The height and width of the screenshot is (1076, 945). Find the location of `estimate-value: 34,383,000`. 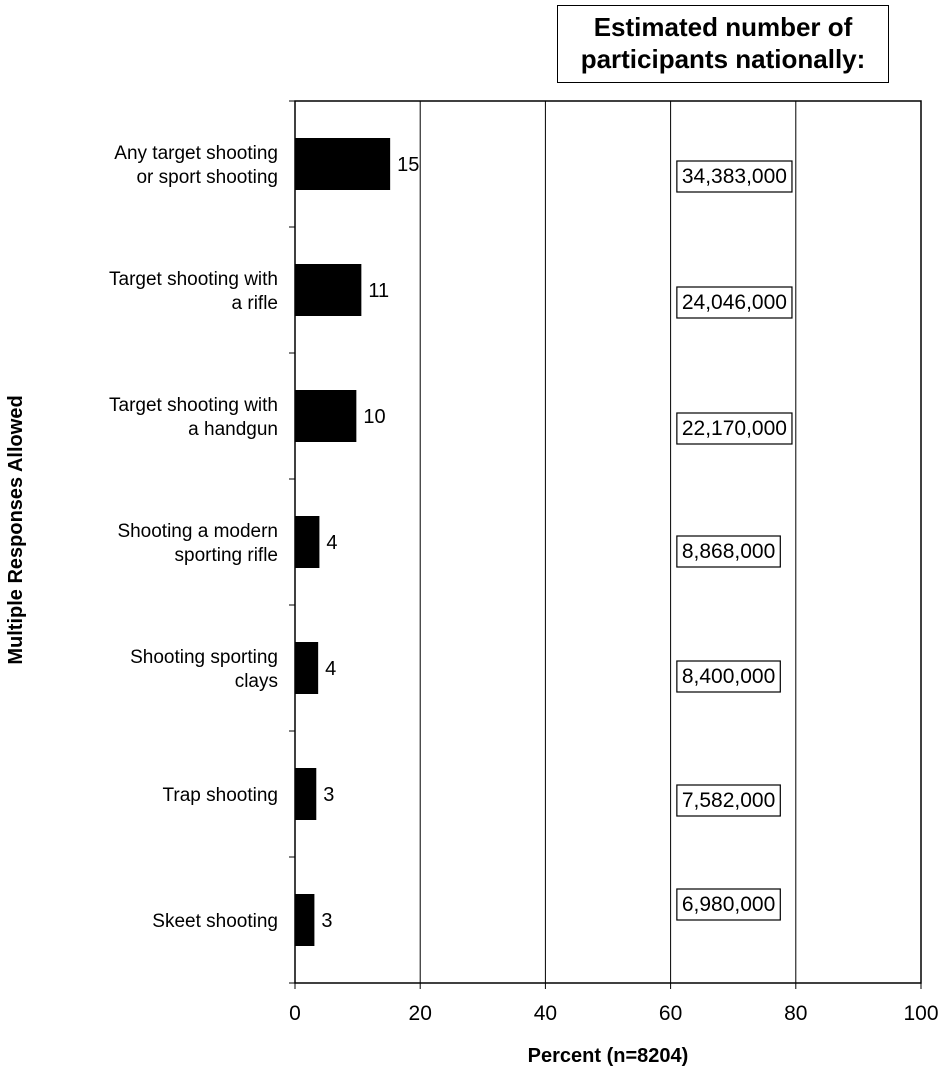

estimate-value: 34,383,000 is located at coordinates (734, 176).